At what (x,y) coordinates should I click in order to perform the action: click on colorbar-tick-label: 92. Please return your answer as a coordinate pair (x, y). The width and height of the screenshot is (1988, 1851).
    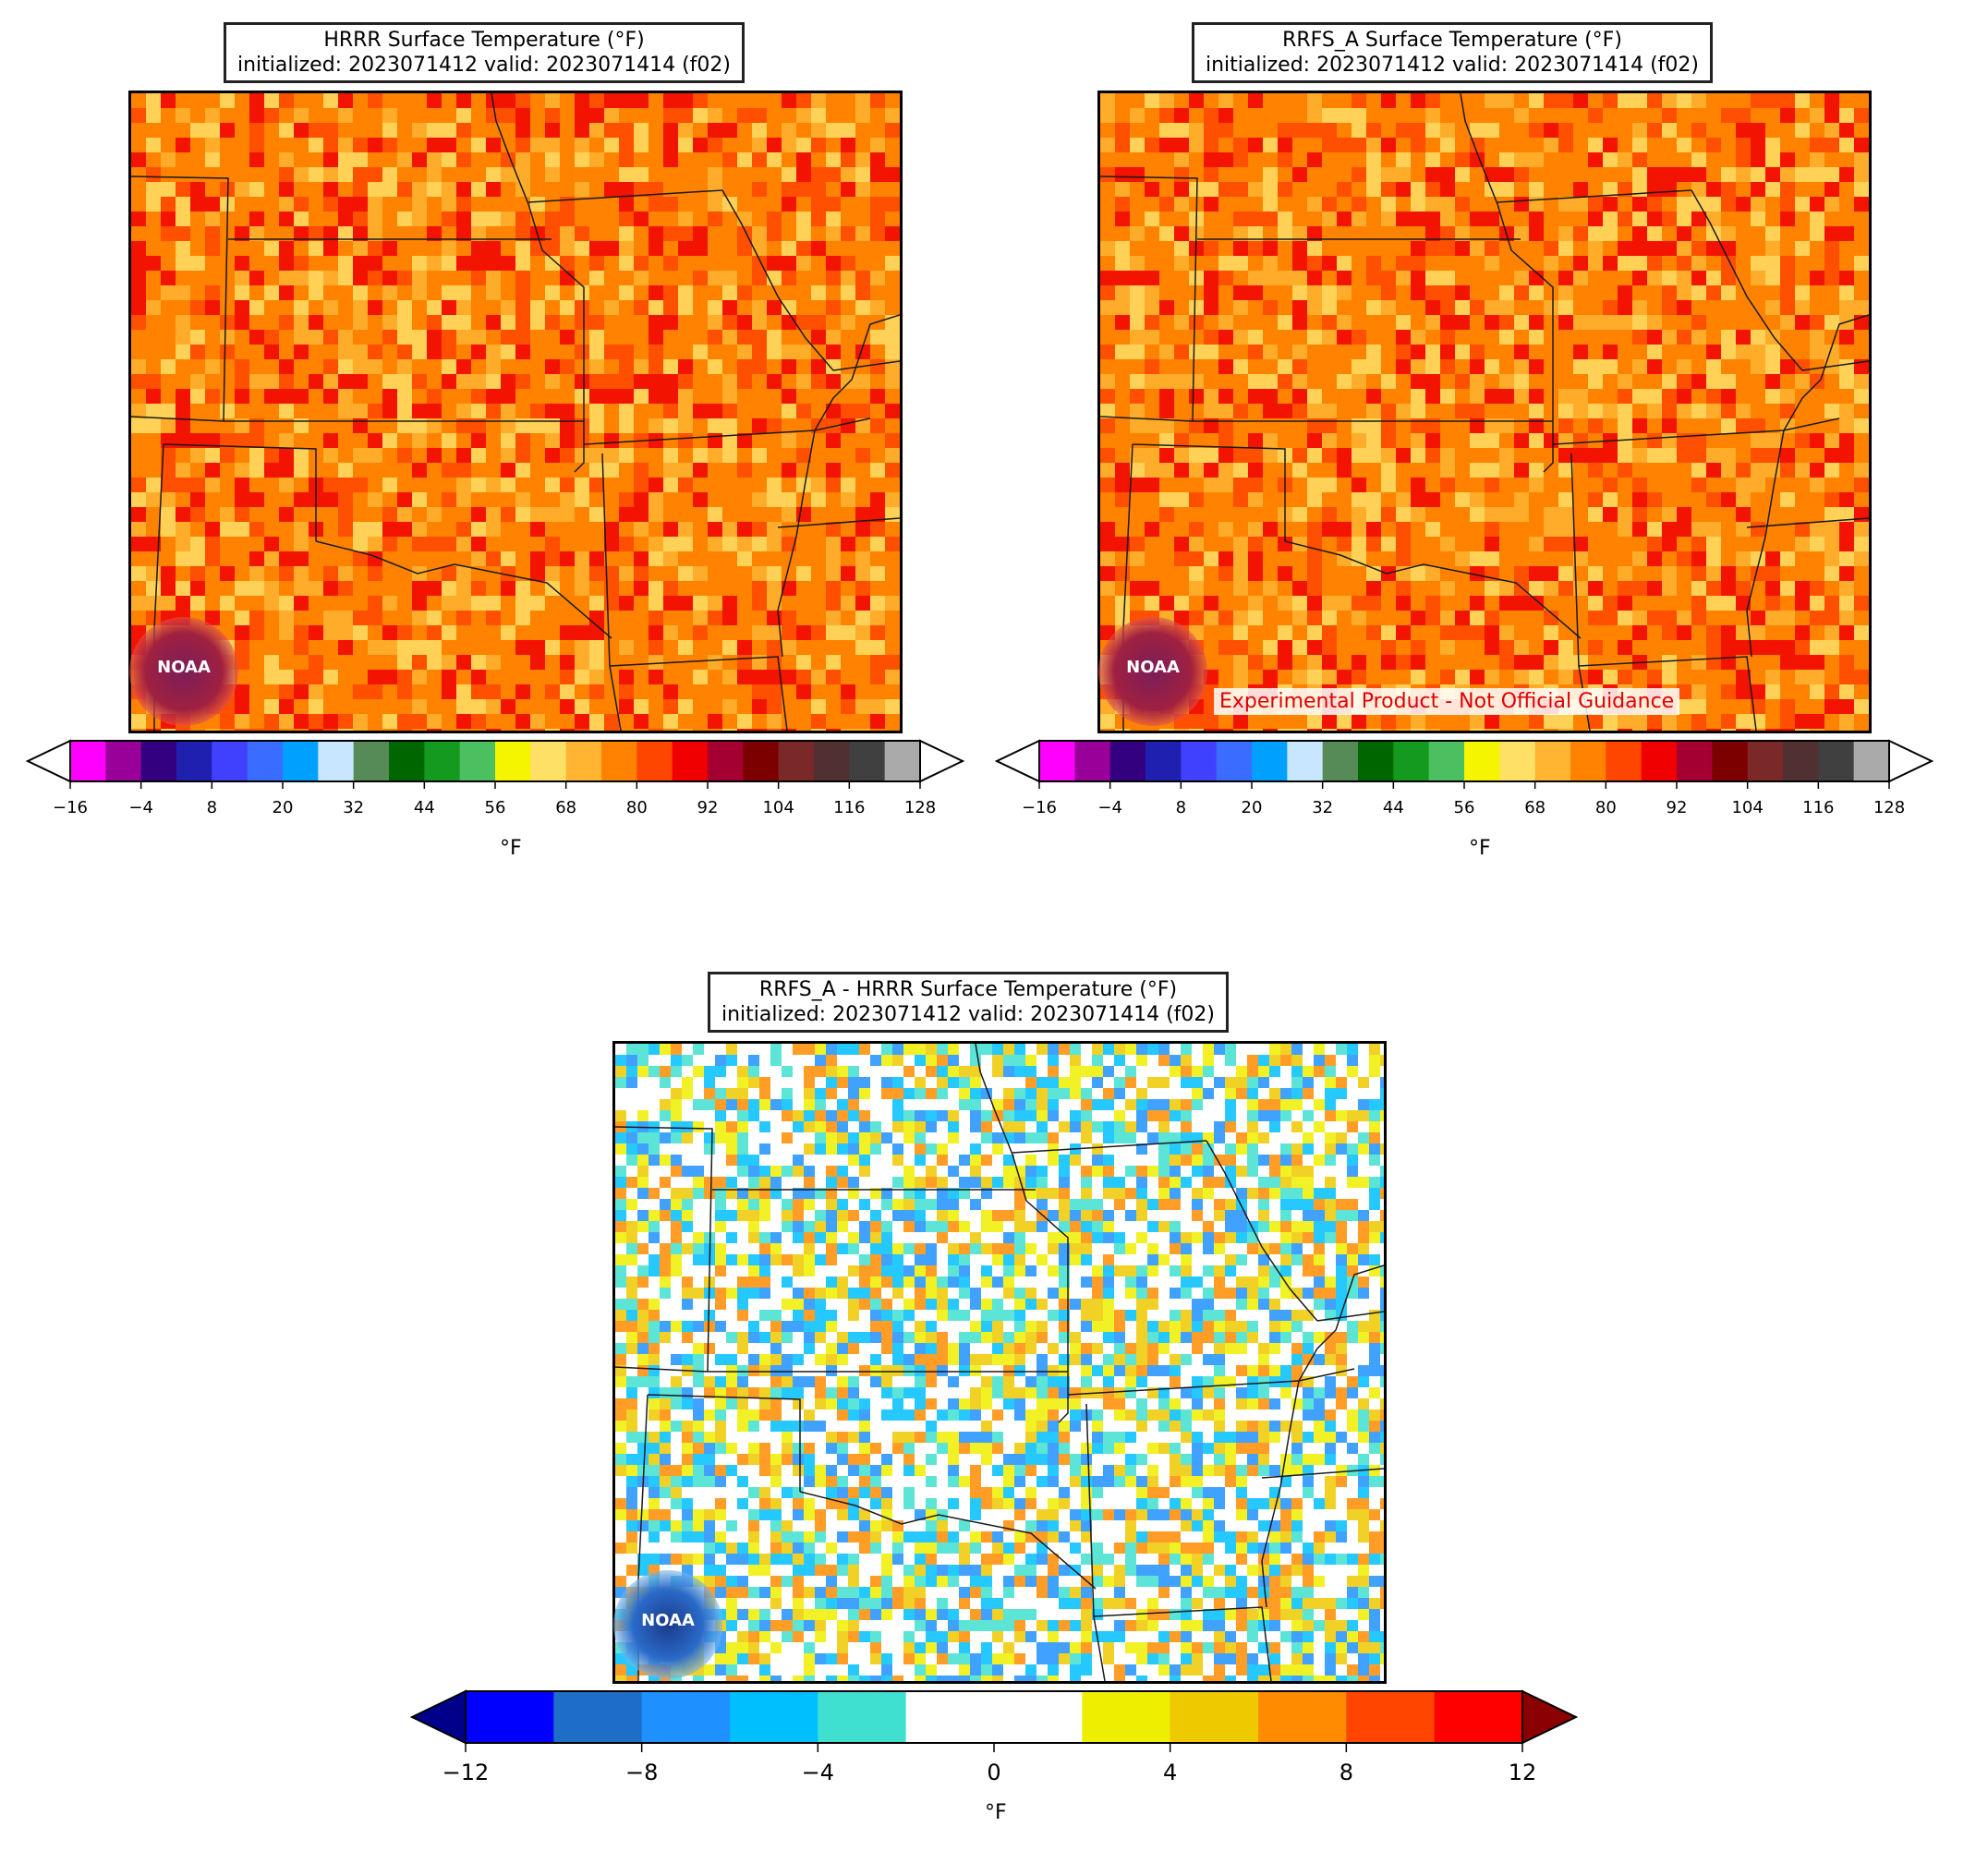
    Looking at the image, I should click on (708, 808).